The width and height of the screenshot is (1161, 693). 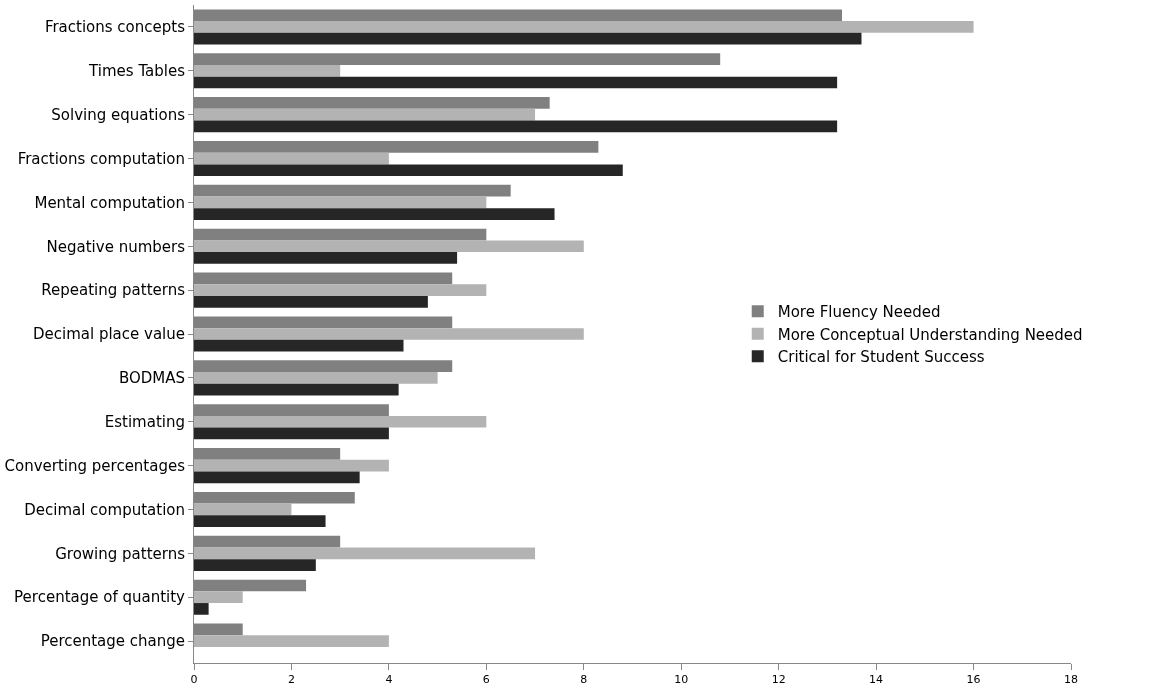 I want to click on y-tick-label: Decimal computation, so click(x=104, y=509).